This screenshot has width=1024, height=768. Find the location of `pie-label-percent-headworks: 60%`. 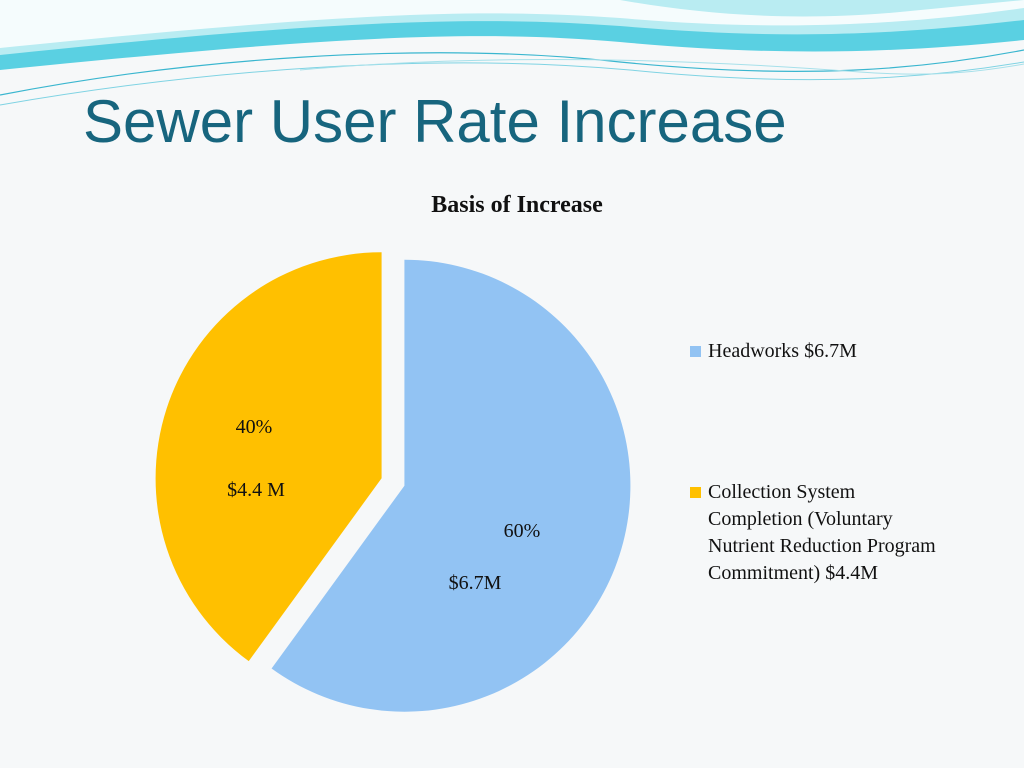

pie-label-percent-headworks: 60% is located at coordinates (522, 531).